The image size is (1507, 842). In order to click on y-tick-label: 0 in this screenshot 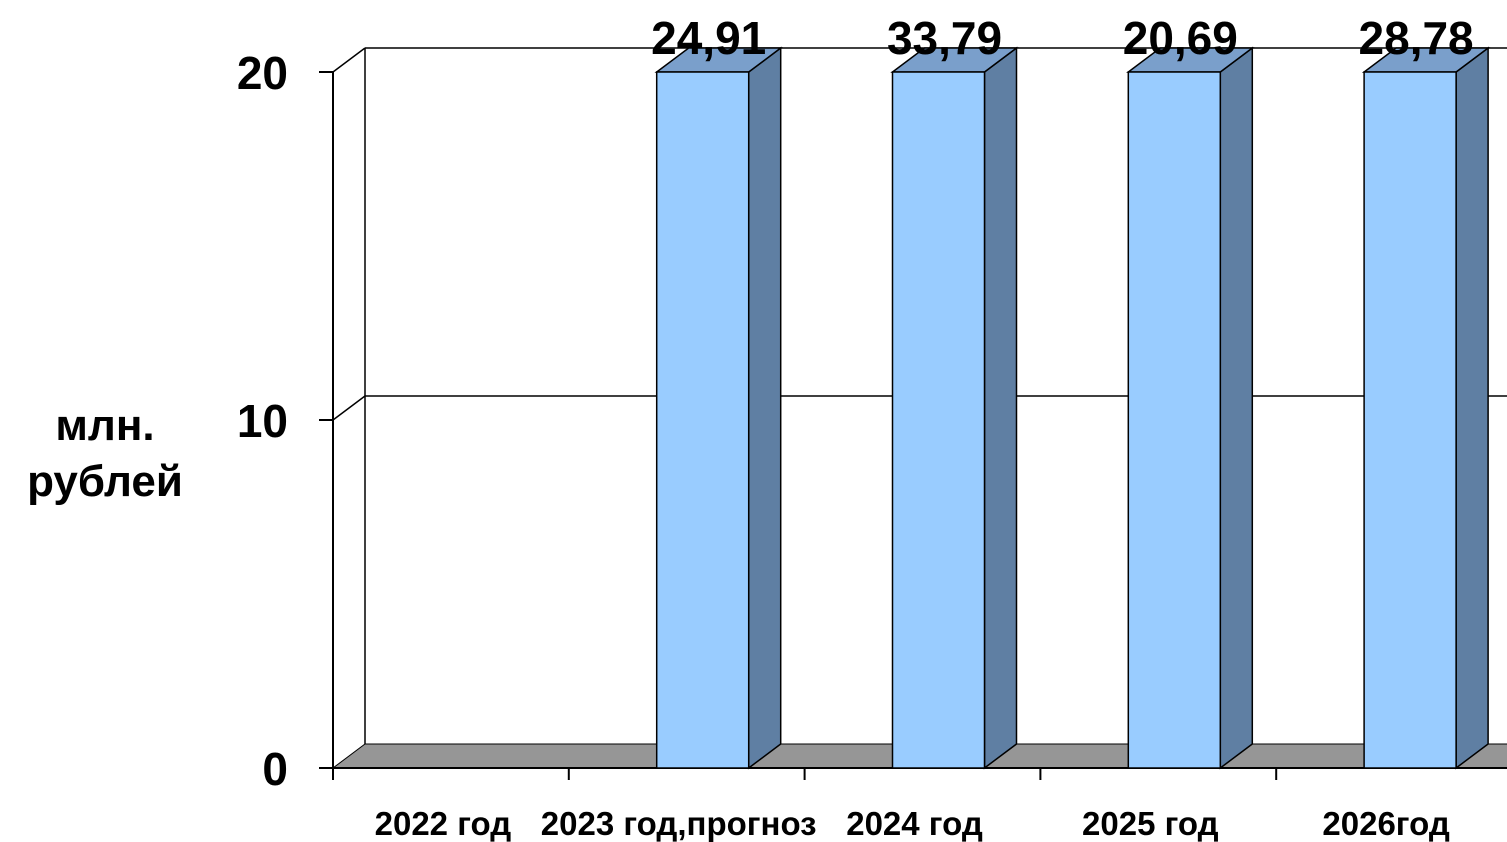, I will do `click(275, 769)`.